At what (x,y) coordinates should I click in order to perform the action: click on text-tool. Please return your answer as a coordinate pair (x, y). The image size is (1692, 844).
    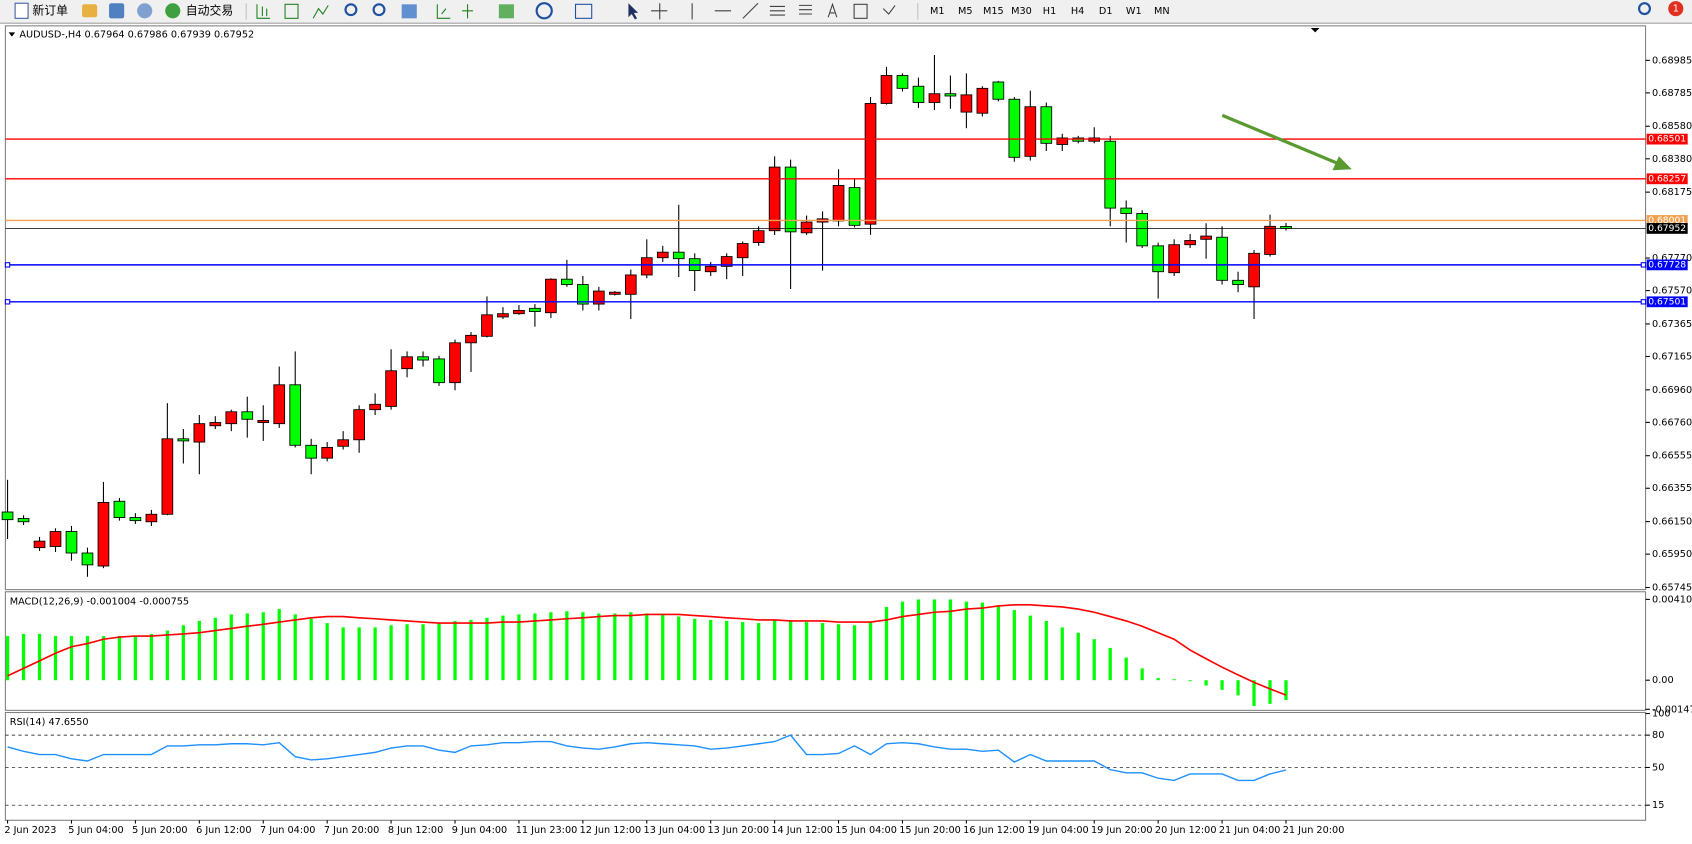
    Looking at the image, I should click on (832, 10).